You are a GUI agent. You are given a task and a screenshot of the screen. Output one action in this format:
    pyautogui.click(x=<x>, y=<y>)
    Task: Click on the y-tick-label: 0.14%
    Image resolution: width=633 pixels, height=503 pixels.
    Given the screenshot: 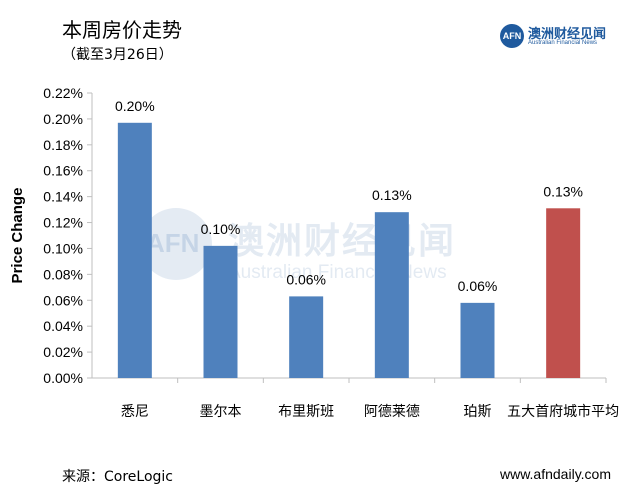 What is the action you would take?
    pyautogui.click(x=63, y=197)
    